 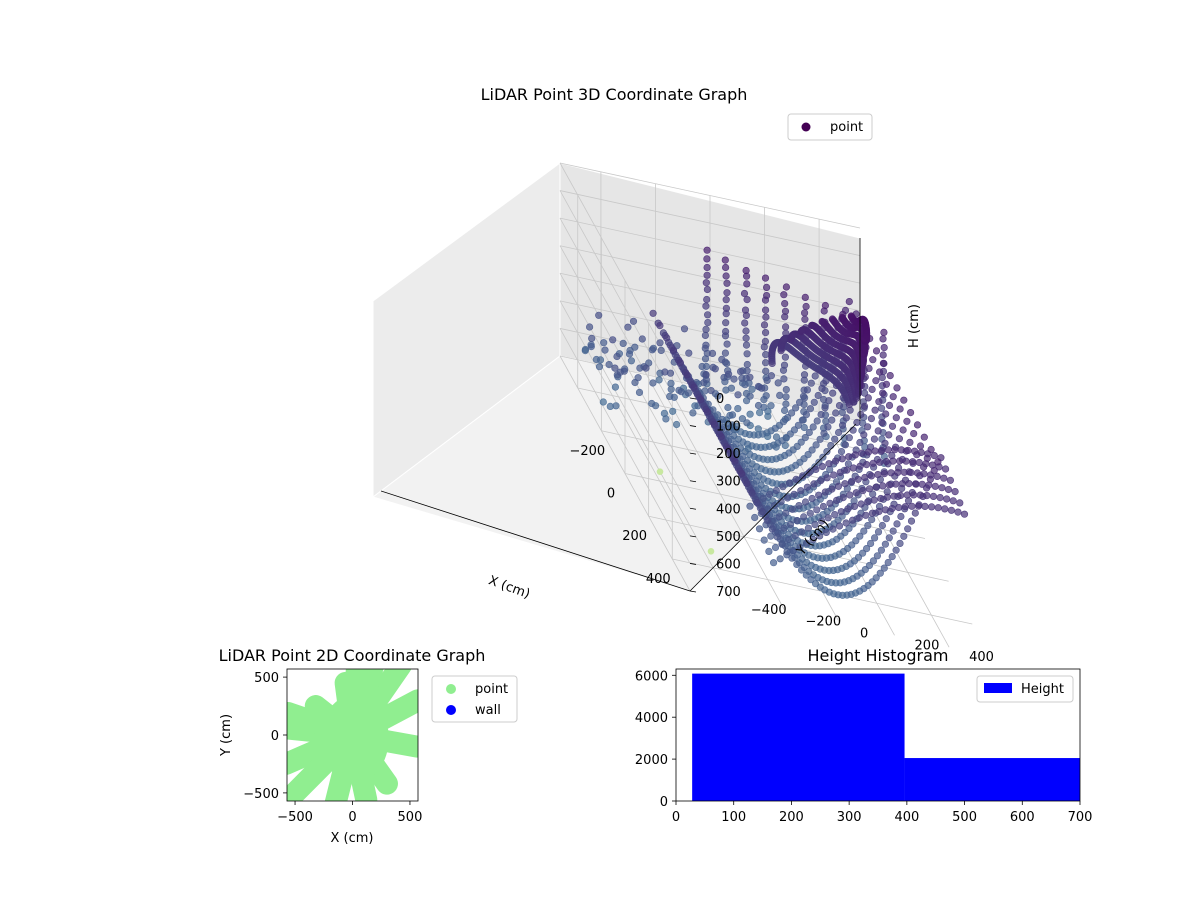 I want to click on legend-2d: point wall, so click(x=474, y=699).